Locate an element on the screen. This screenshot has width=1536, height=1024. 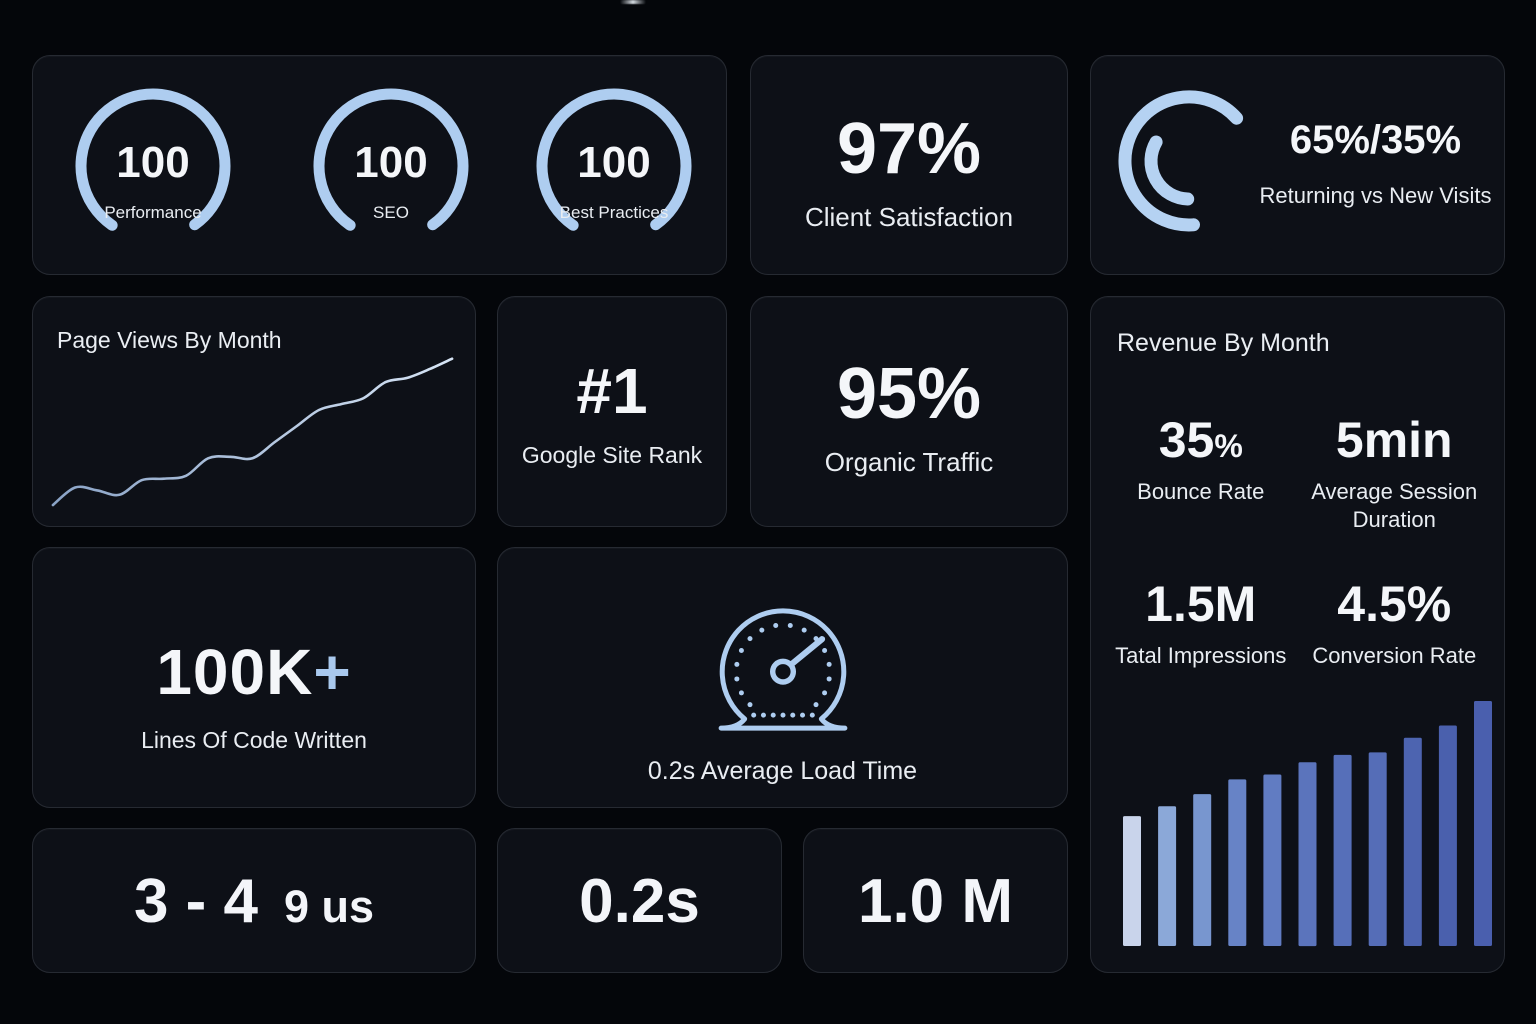
card-metric-range: 3 - 4 9 us is located at coordinates (254, 900).